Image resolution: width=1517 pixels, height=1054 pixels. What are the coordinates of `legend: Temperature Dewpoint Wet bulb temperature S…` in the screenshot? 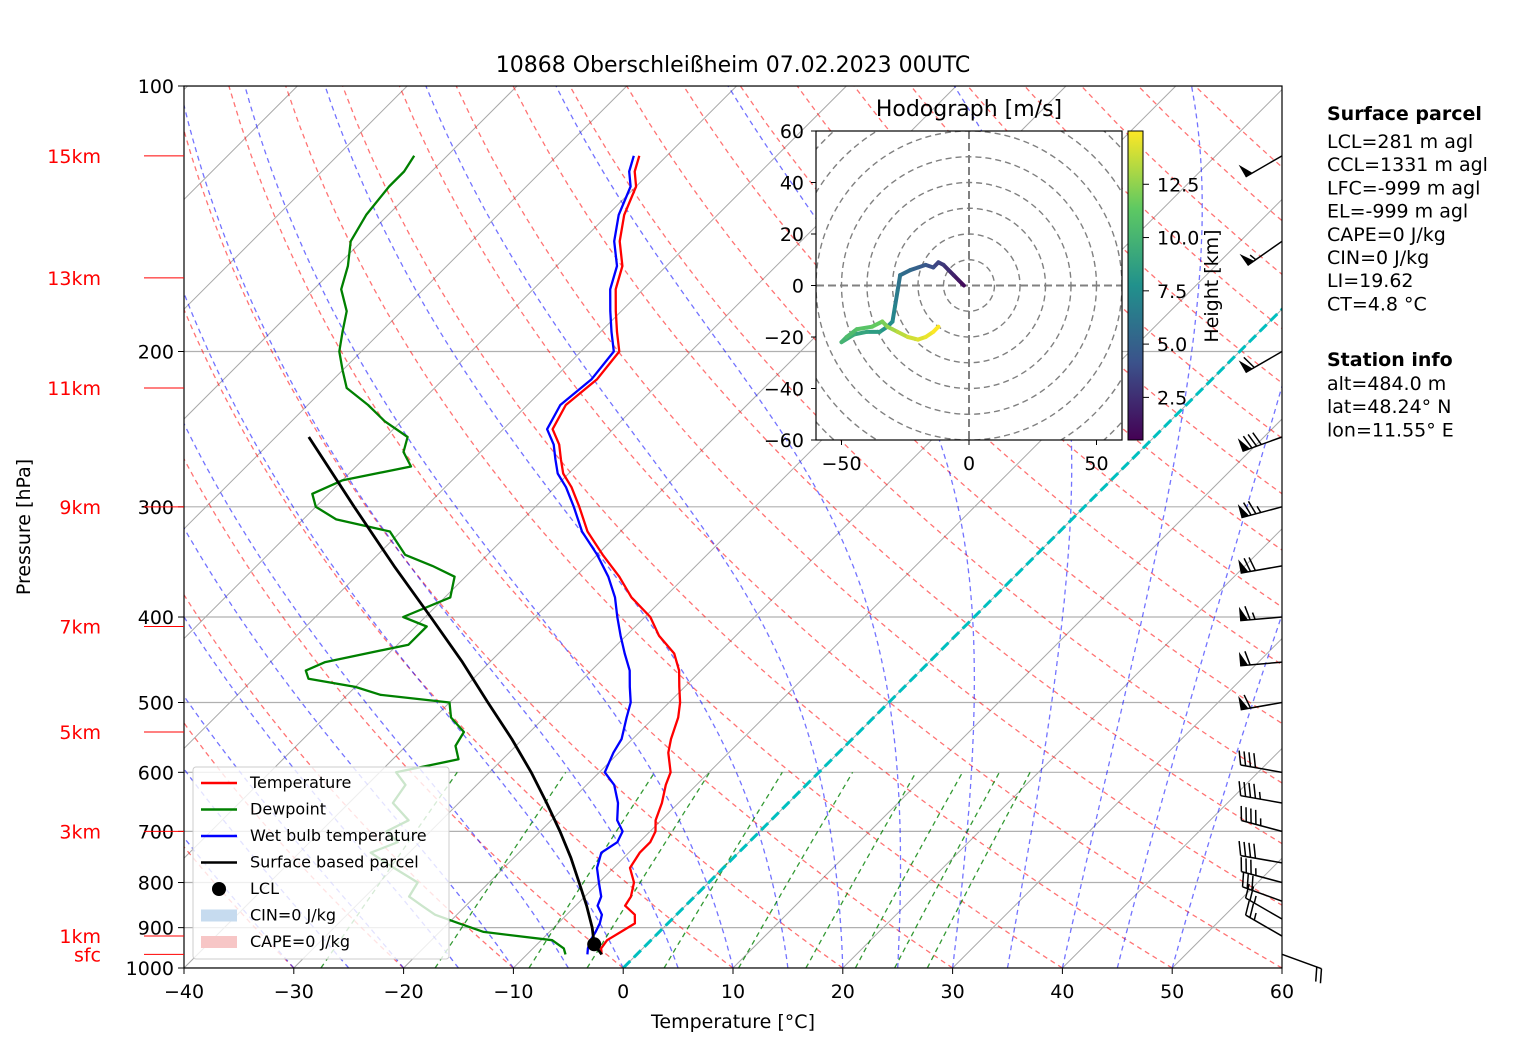 It's located at (321, 863).